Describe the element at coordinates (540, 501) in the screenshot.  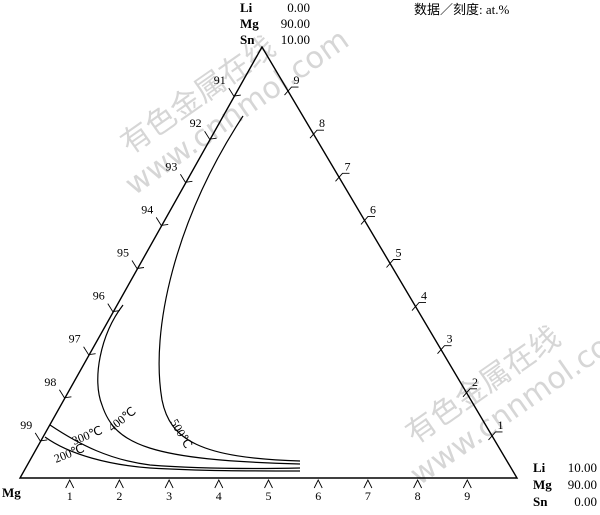
I see `right-corner-element-sn: Sn` at that location.